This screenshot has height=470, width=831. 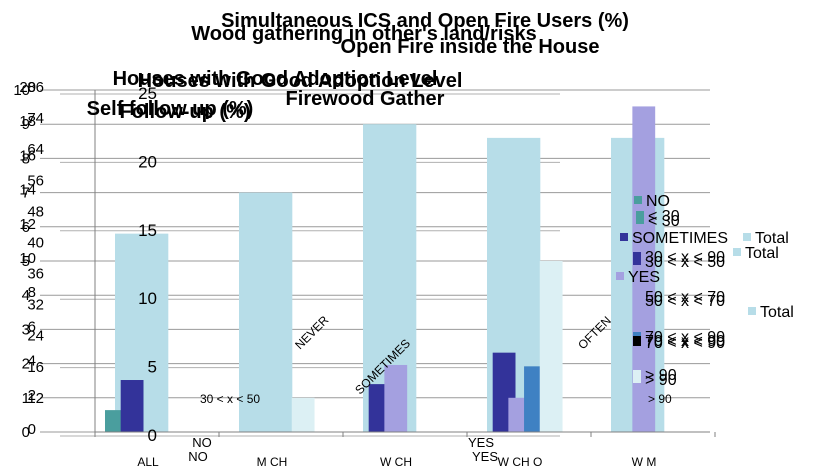 What do you see at coordinates (35, 211) in the screenshot?
I see `y-tick-label: 48` at bounding box center [35, 211].